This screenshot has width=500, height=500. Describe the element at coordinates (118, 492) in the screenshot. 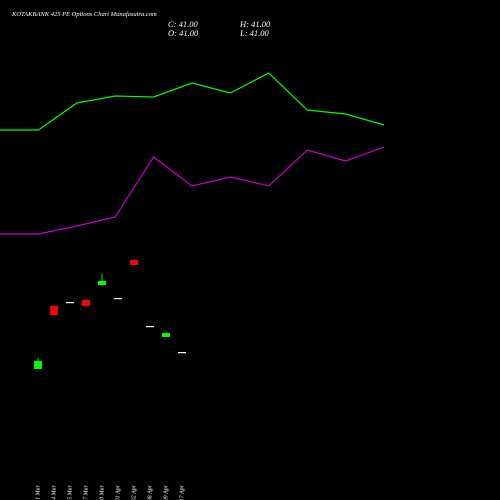

I see `x-tick-label: 01 Apr` at that location.